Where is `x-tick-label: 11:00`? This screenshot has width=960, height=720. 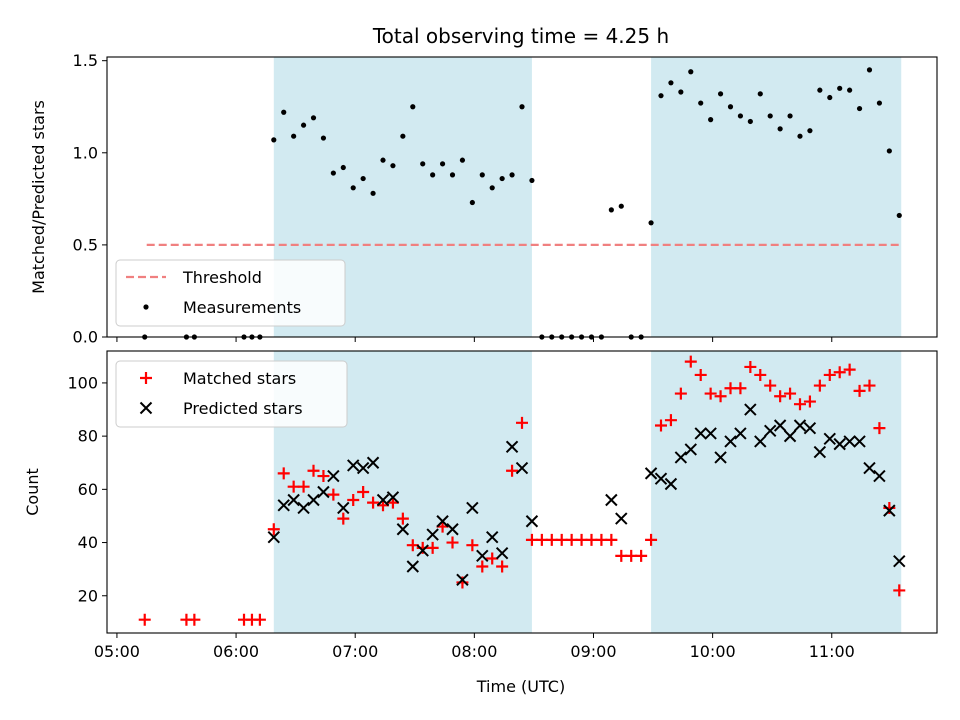 x-tick-label: 11:00 is located at coordinates (832, 651).